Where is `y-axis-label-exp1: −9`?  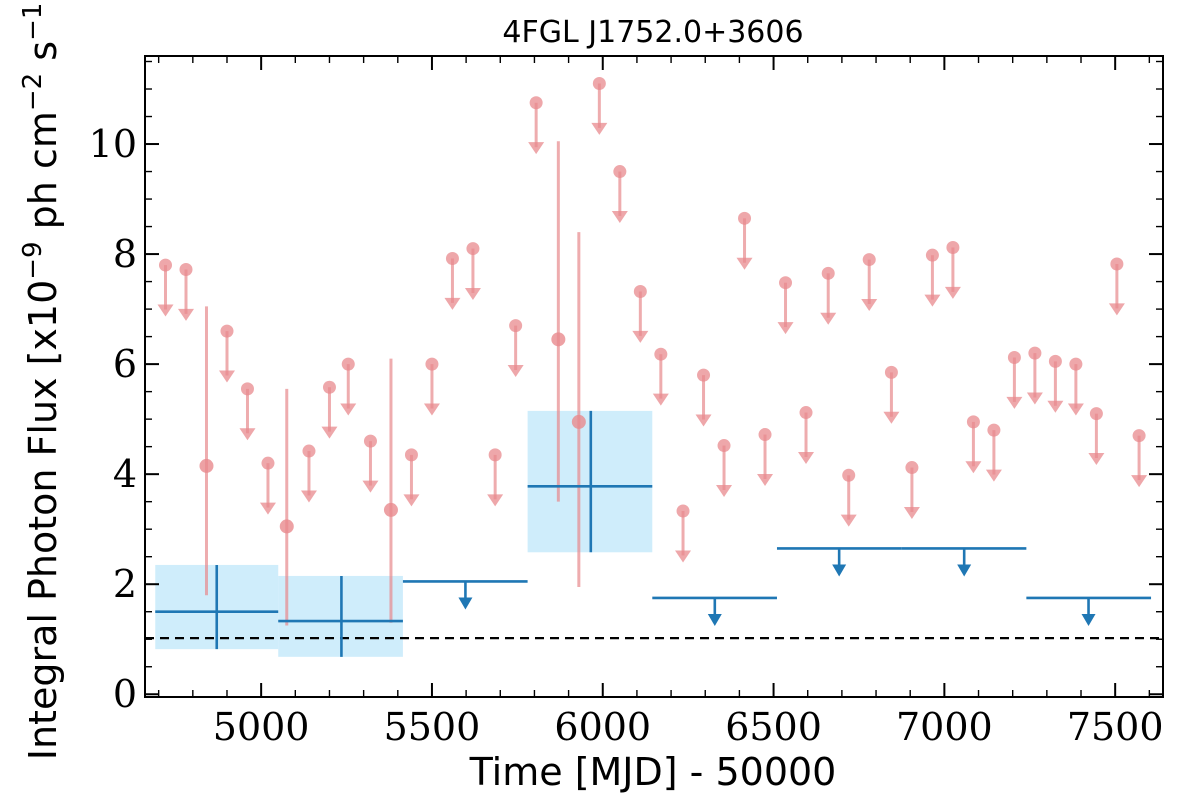
y-axis-label-exp1: −9 is located at coordinates (33, 260).